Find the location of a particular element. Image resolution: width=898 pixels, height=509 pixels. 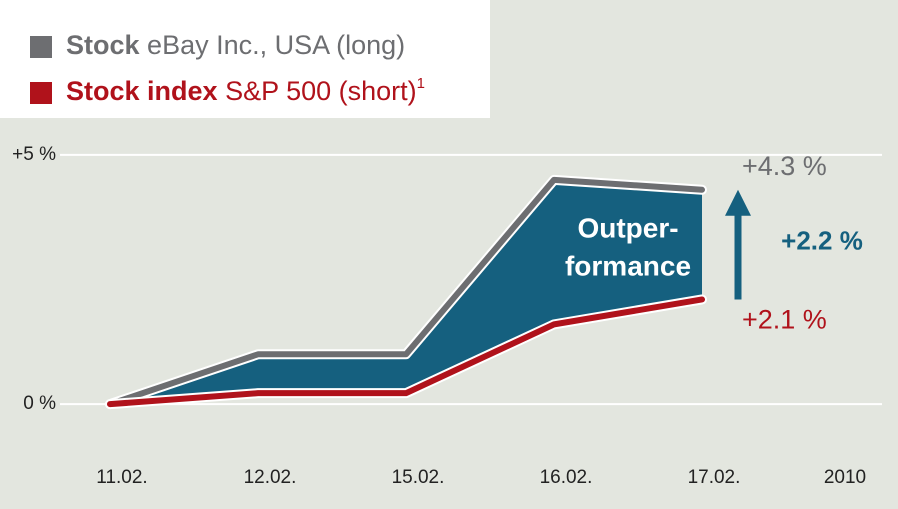

difference-label: +2.2 % is located at coordinates (822, 241).